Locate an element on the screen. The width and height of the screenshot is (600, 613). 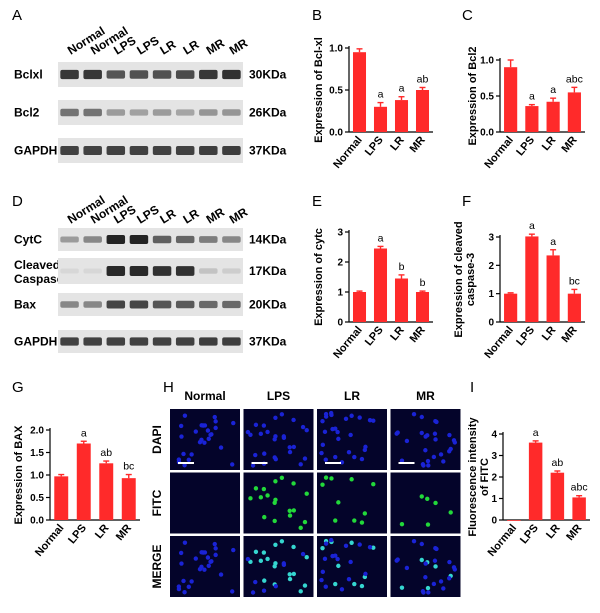
y-axis-title: Expression of cytc is located at coordinates (319, 277).